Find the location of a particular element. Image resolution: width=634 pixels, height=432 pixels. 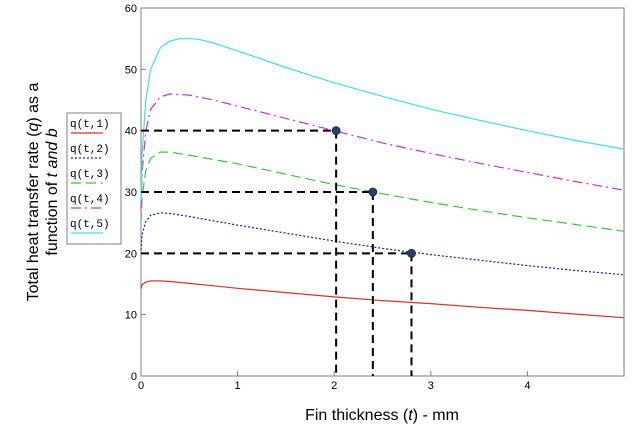

x-tick-label: 2 is located at coordinates (334, 386).